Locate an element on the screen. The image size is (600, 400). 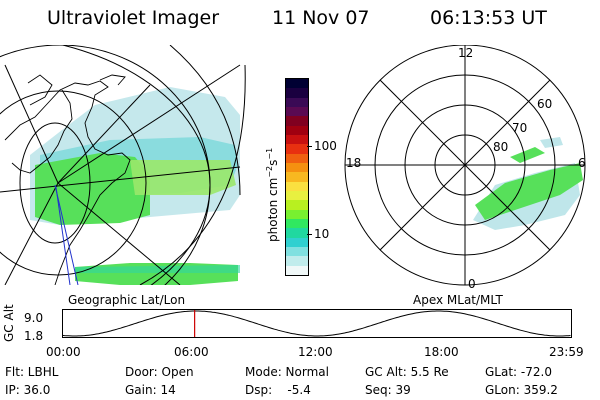
altitude-curve is located at coordinates (316, 323).